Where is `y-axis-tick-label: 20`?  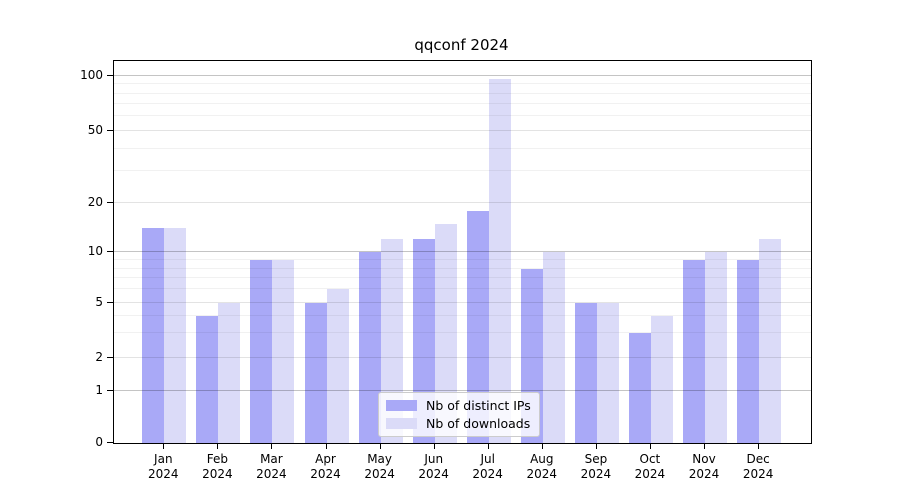
y-axis-tick-label: 20 is located at coordinates (95, 202).